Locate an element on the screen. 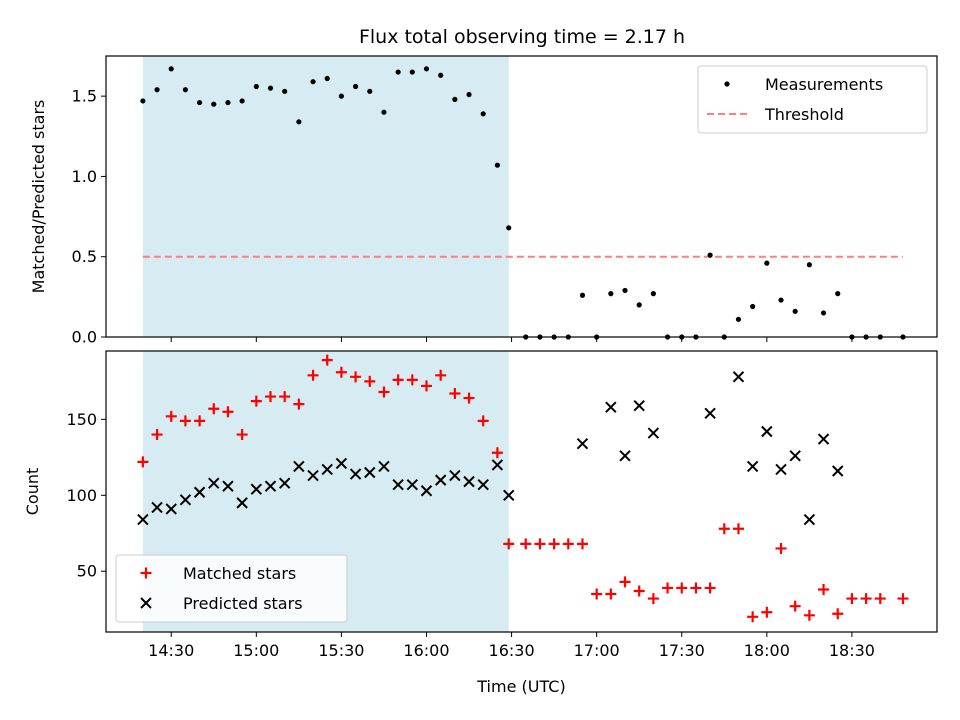  y-tick-label: 1.0 is located at coordinates (84, 176).